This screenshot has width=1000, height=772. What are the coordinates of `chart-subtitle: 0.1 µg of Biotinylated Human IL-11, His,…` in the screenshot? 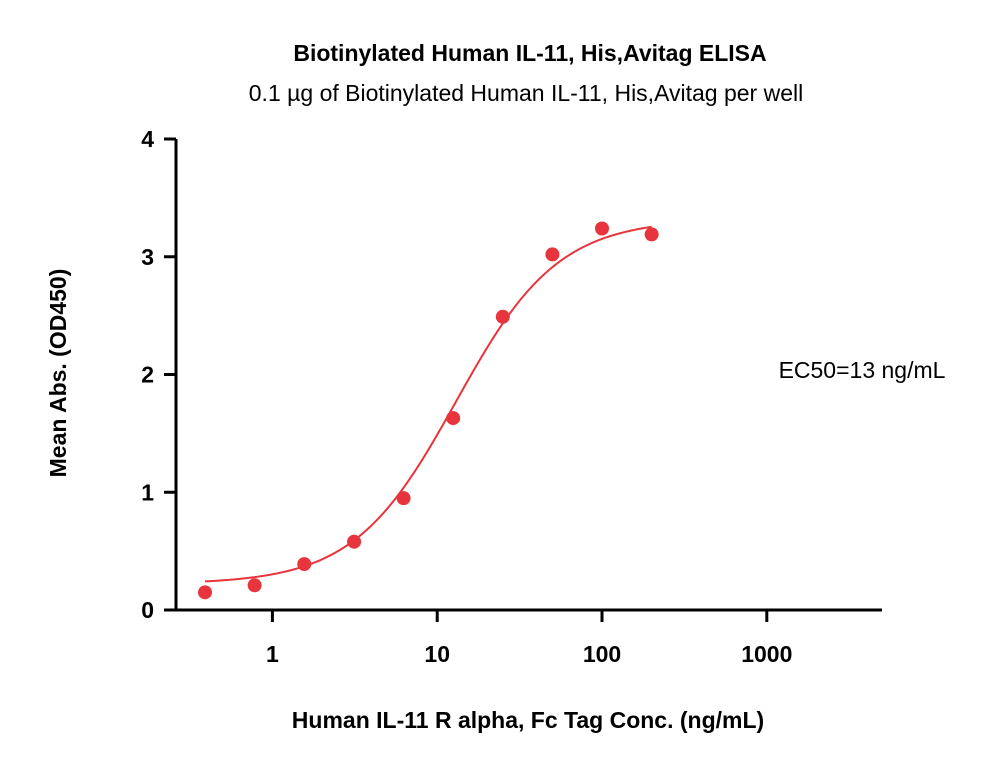 It's located at (526, 93).